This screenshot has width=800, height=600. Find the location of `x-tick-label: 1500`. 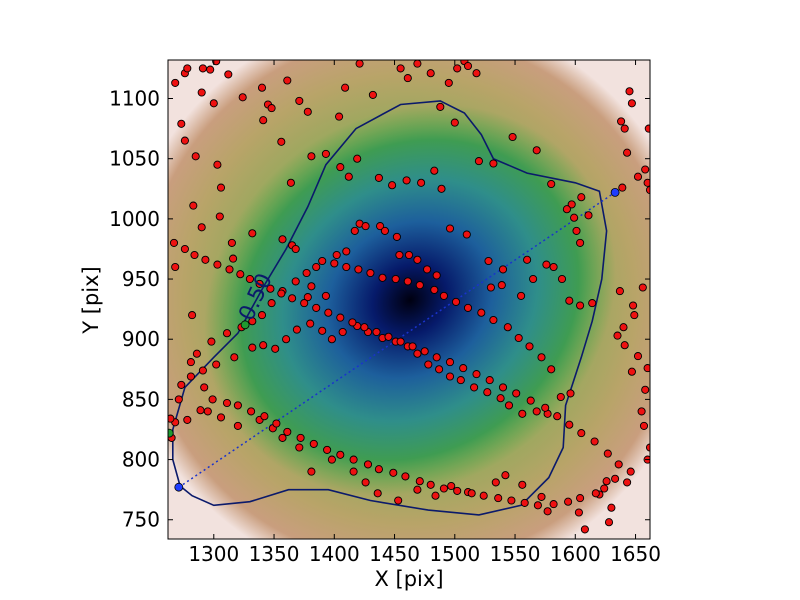

x-tick-label: 1500 is located at coordinates (454, 554).